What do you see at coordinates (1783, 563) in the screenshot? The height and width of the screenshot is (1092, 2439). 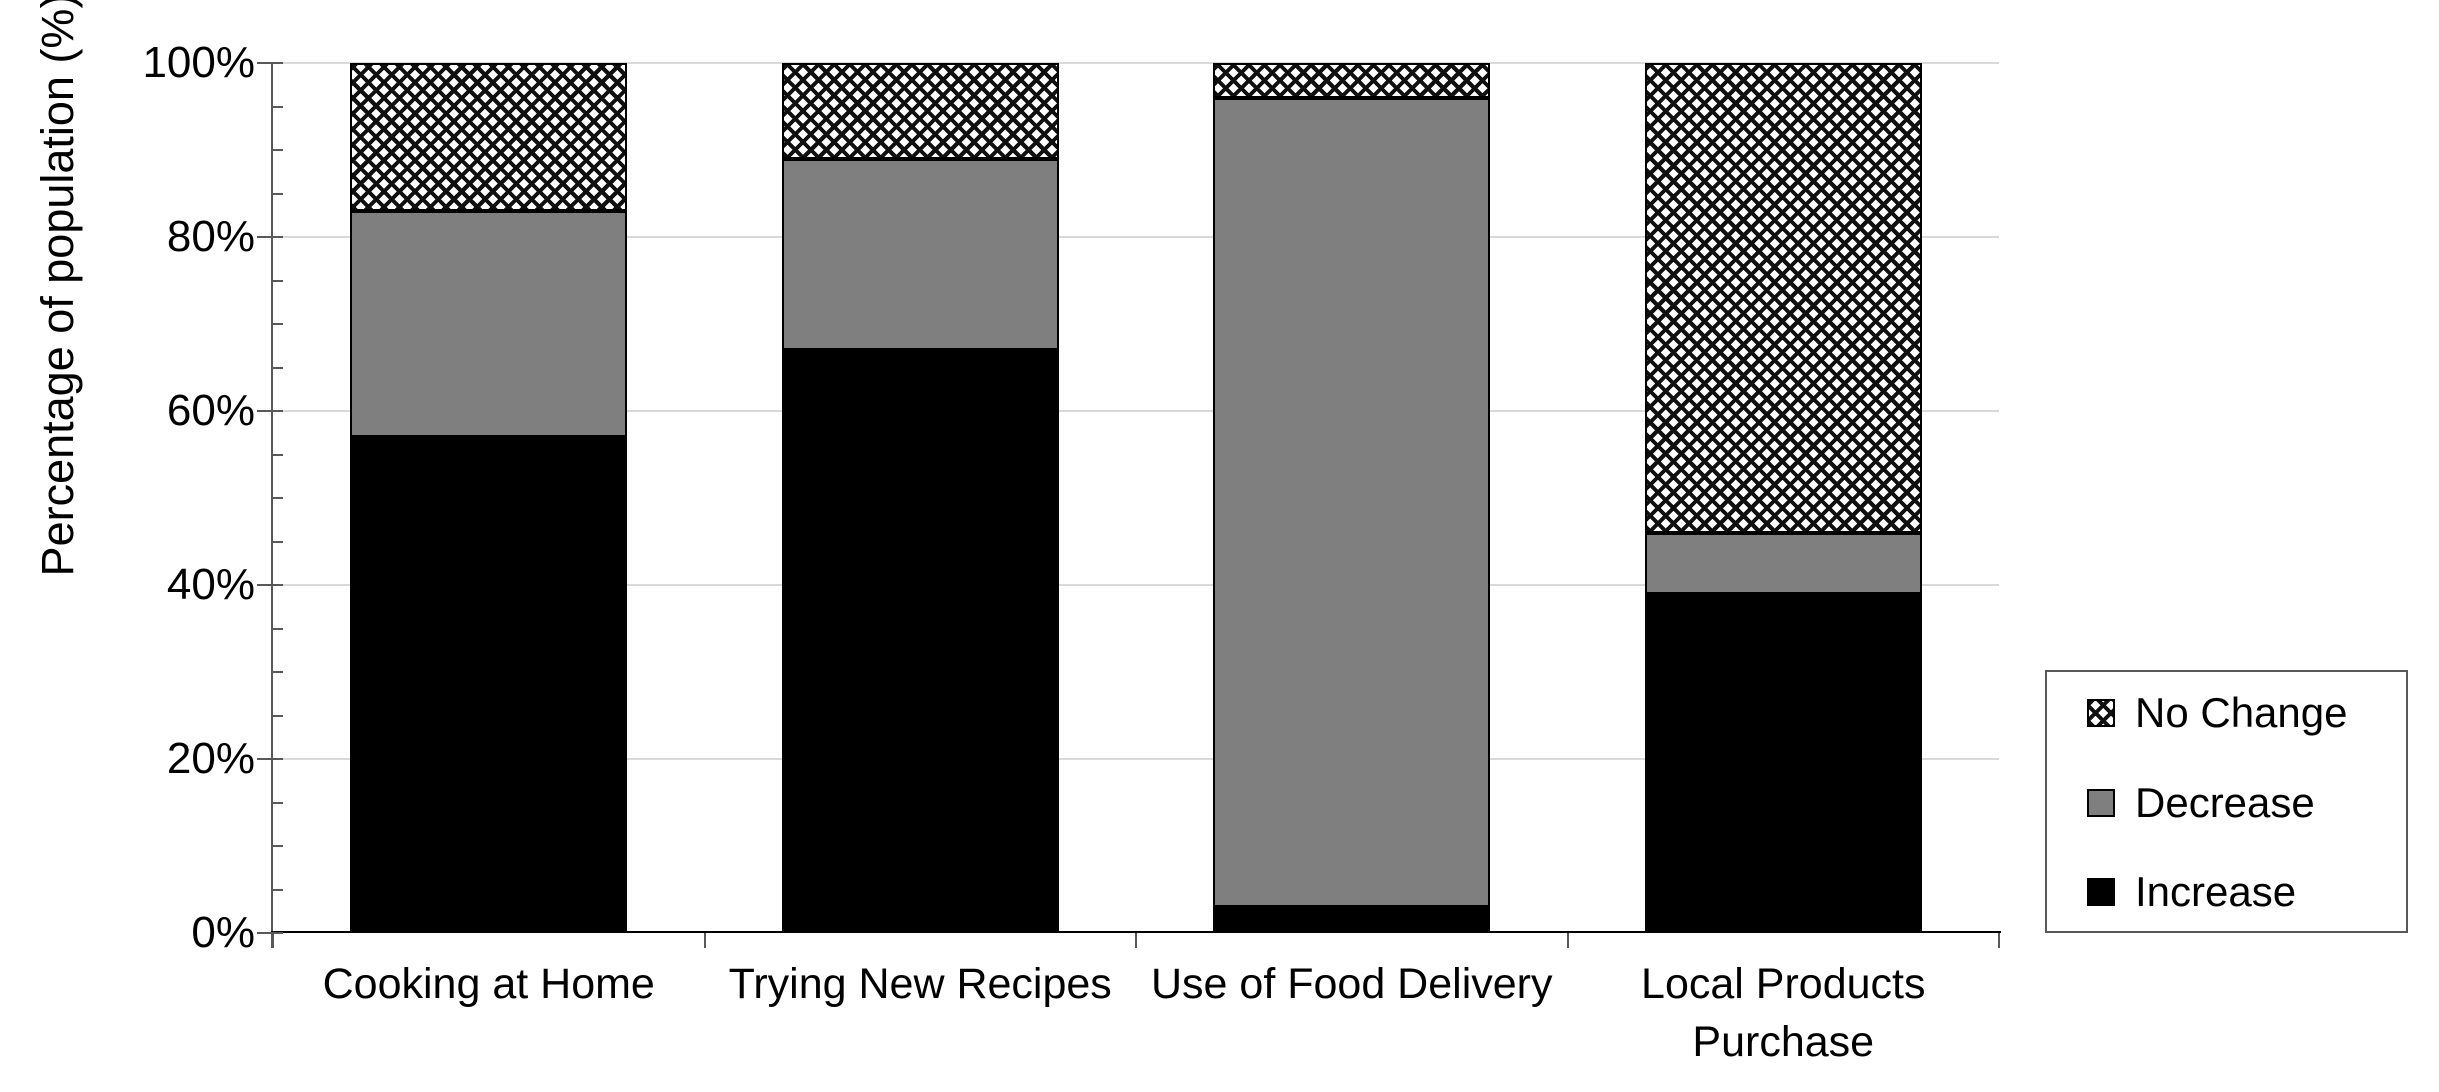 I see `bar-segment-decrease-local-products-purchase` at bounding box center [1783, 563].